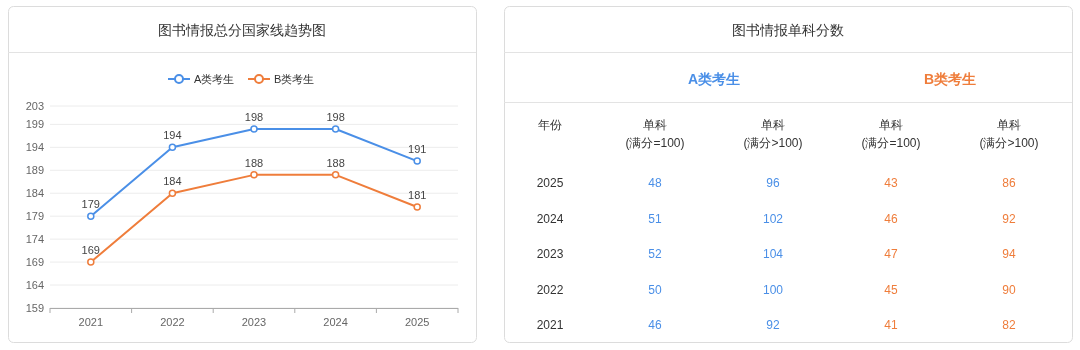  Describe the element at coordinates (773, 254) in the screenshot. I see `data-label: 104` at that location.